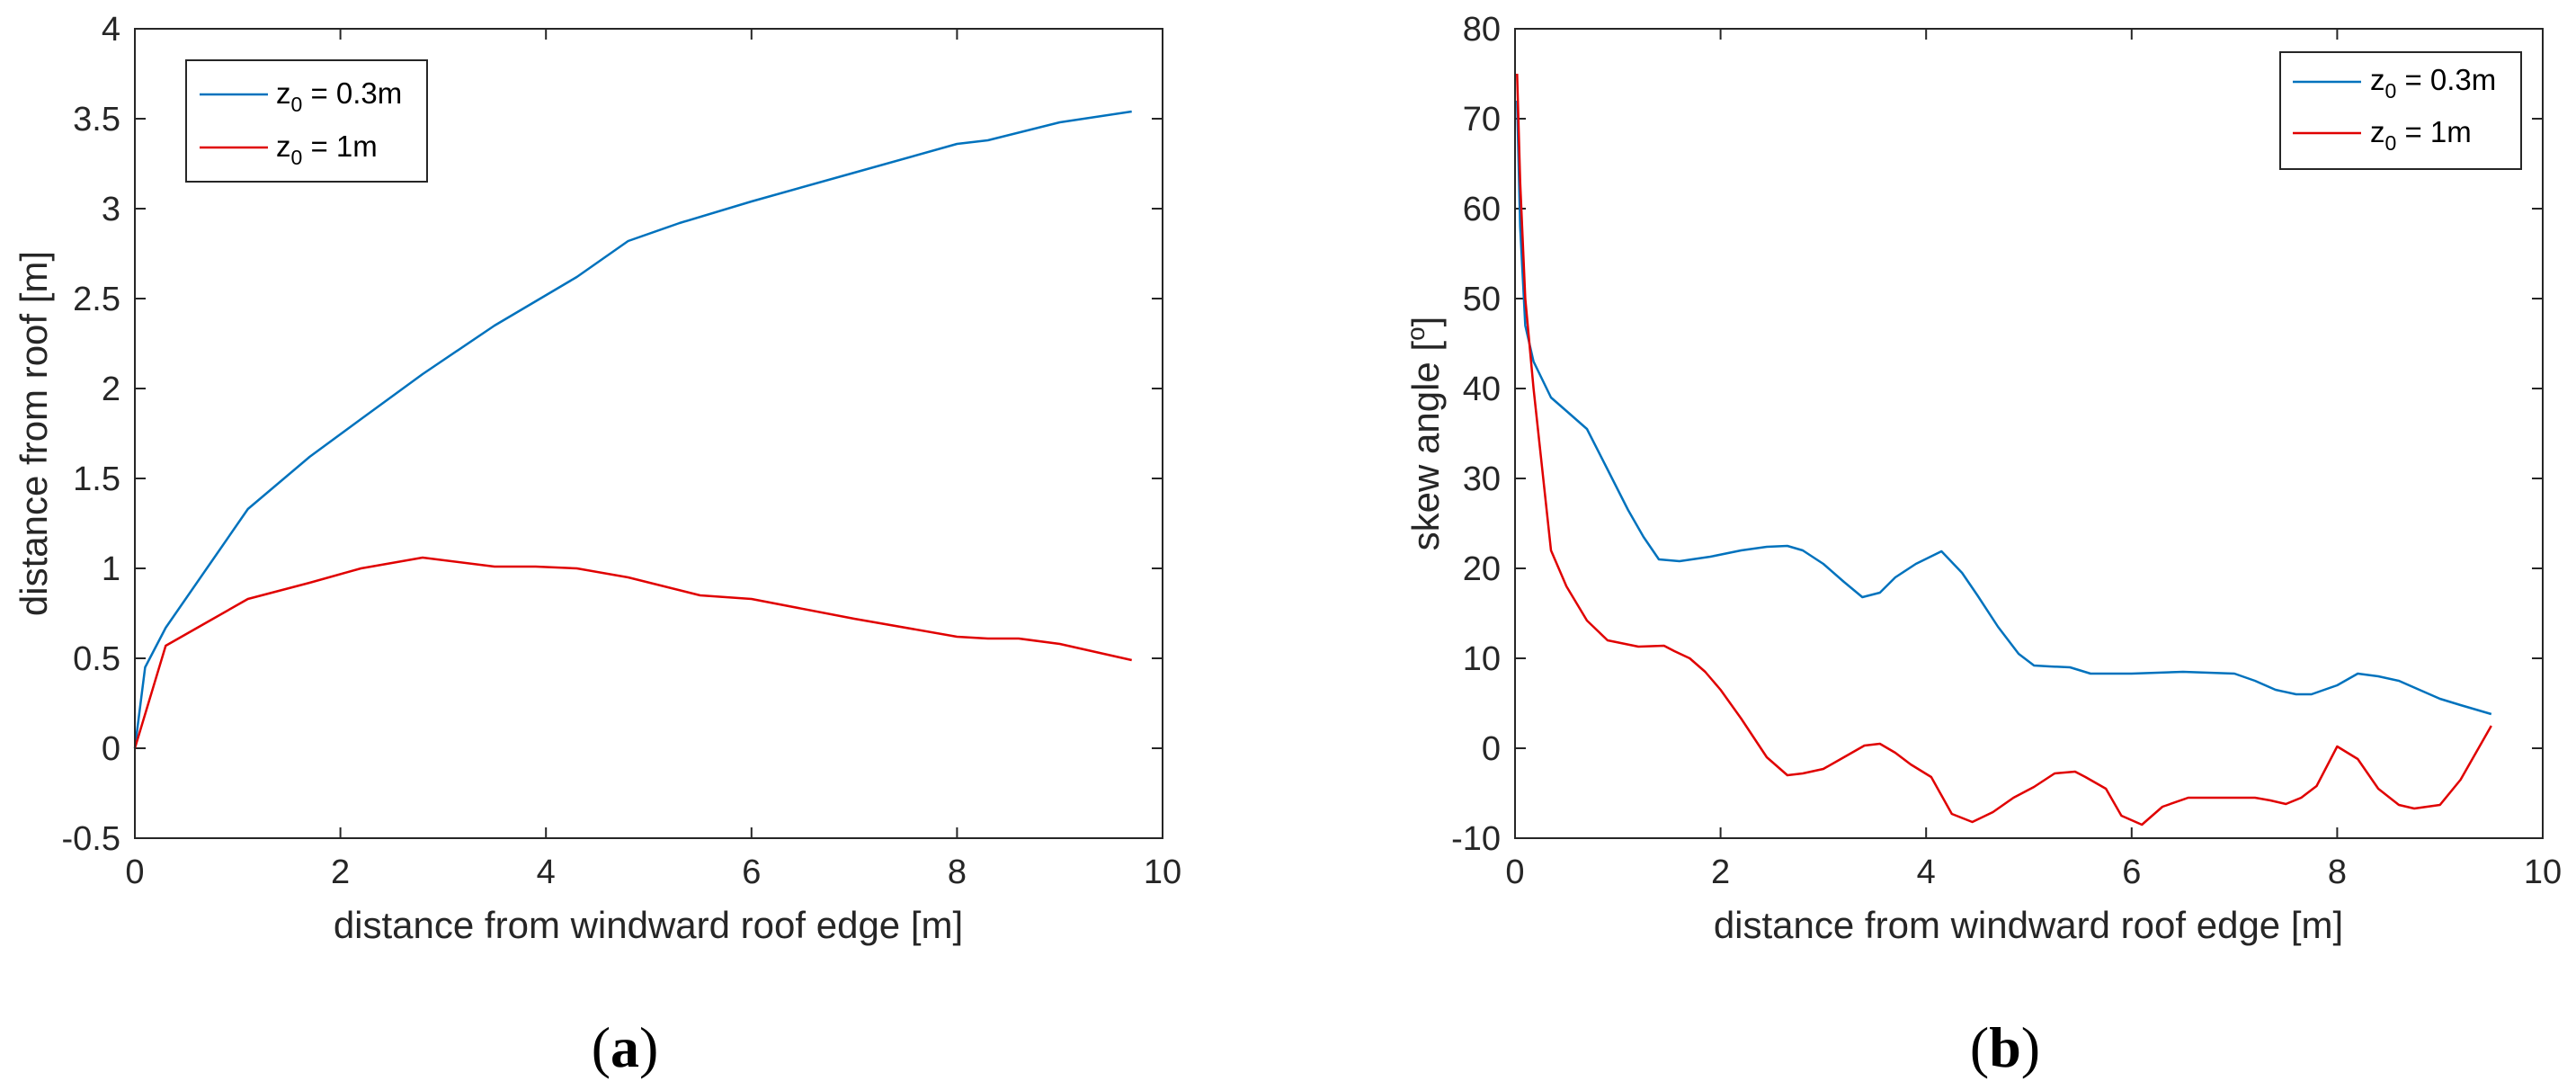 Image resolution: width=2576 pixels, height=1090 pixels. Describe the element at coordinates (1482, 299) in the screenshot. I see `chart-b-y-tick-label: 50` at that location.